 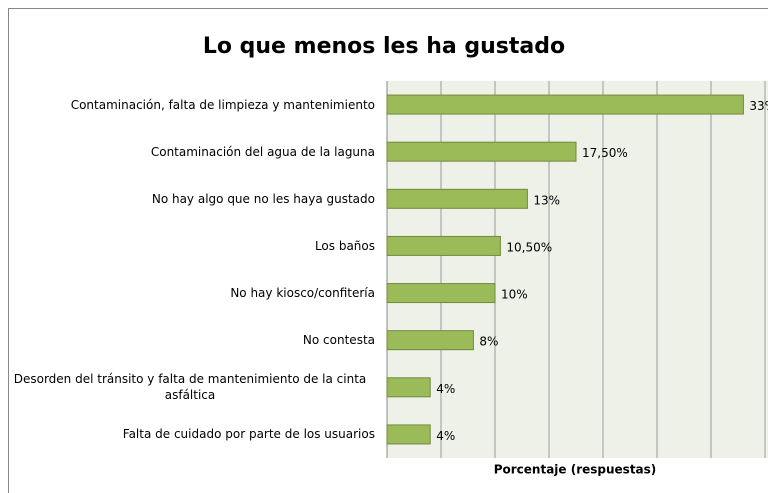 What do you see at coordinates (344, 245) in the screenshot?
I see `category-text: Los baños` at bounding box center [344, 245].